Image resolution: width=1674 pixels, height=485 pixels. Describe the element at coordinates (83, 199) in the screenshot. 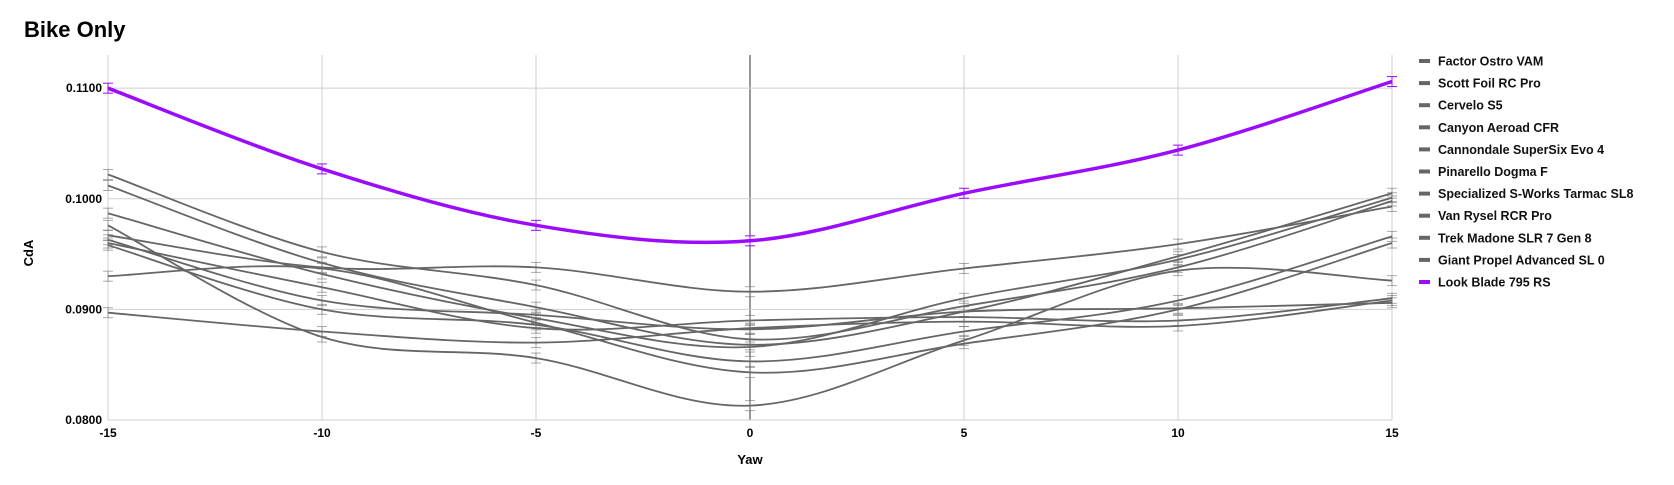

I see `y-tick-label: 0.1000` at that location.